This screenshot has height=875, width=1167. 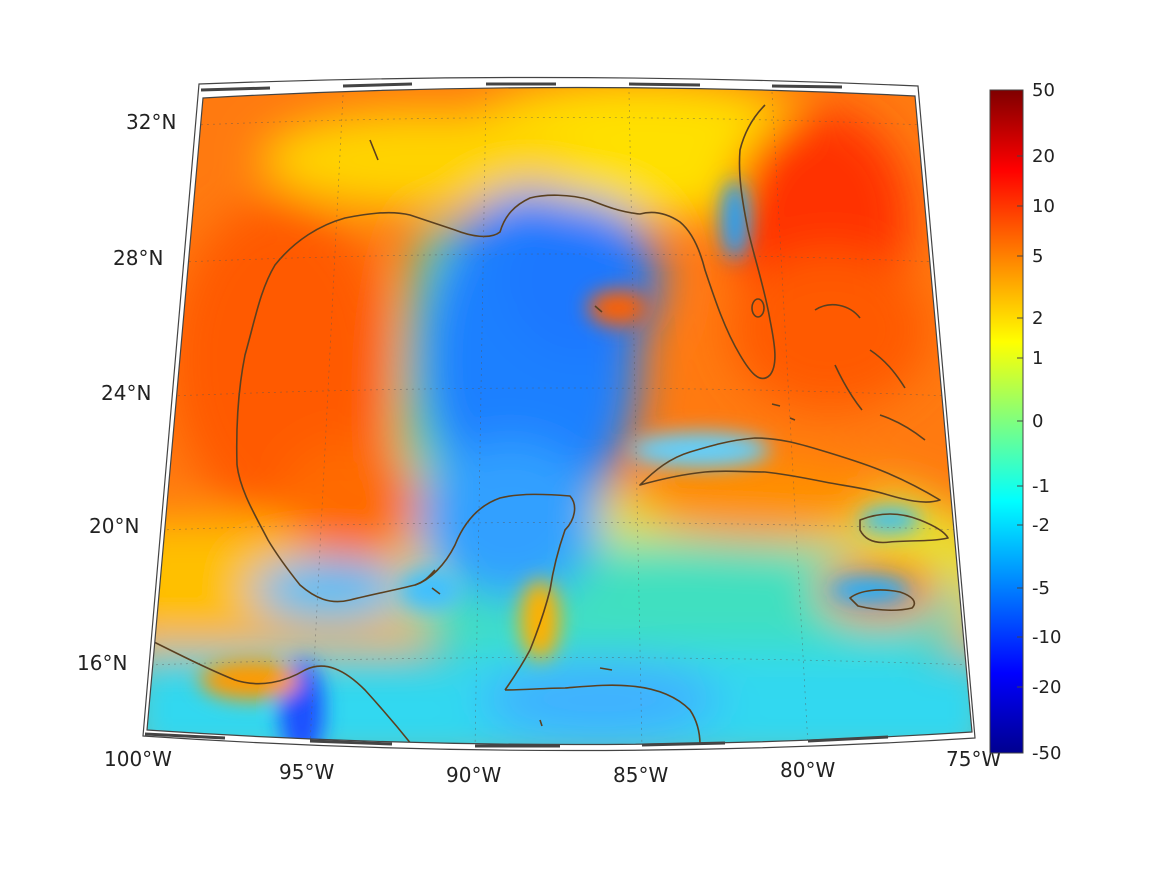 I want to click on colorbar-ticks, so click(x=1020, y=421).